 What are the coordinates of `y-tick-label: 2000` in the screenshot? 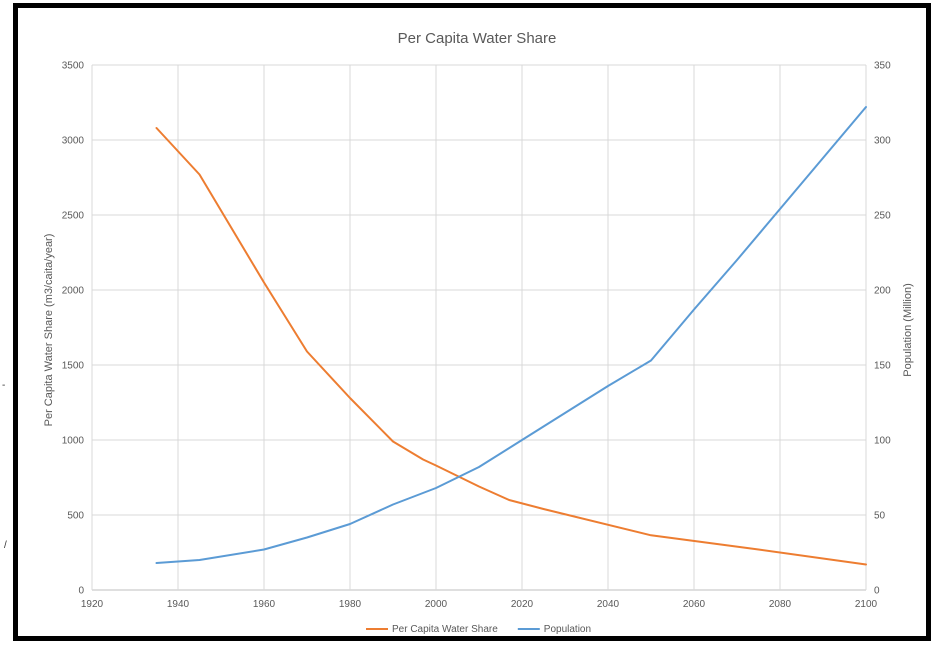 It's located at (73, 291).